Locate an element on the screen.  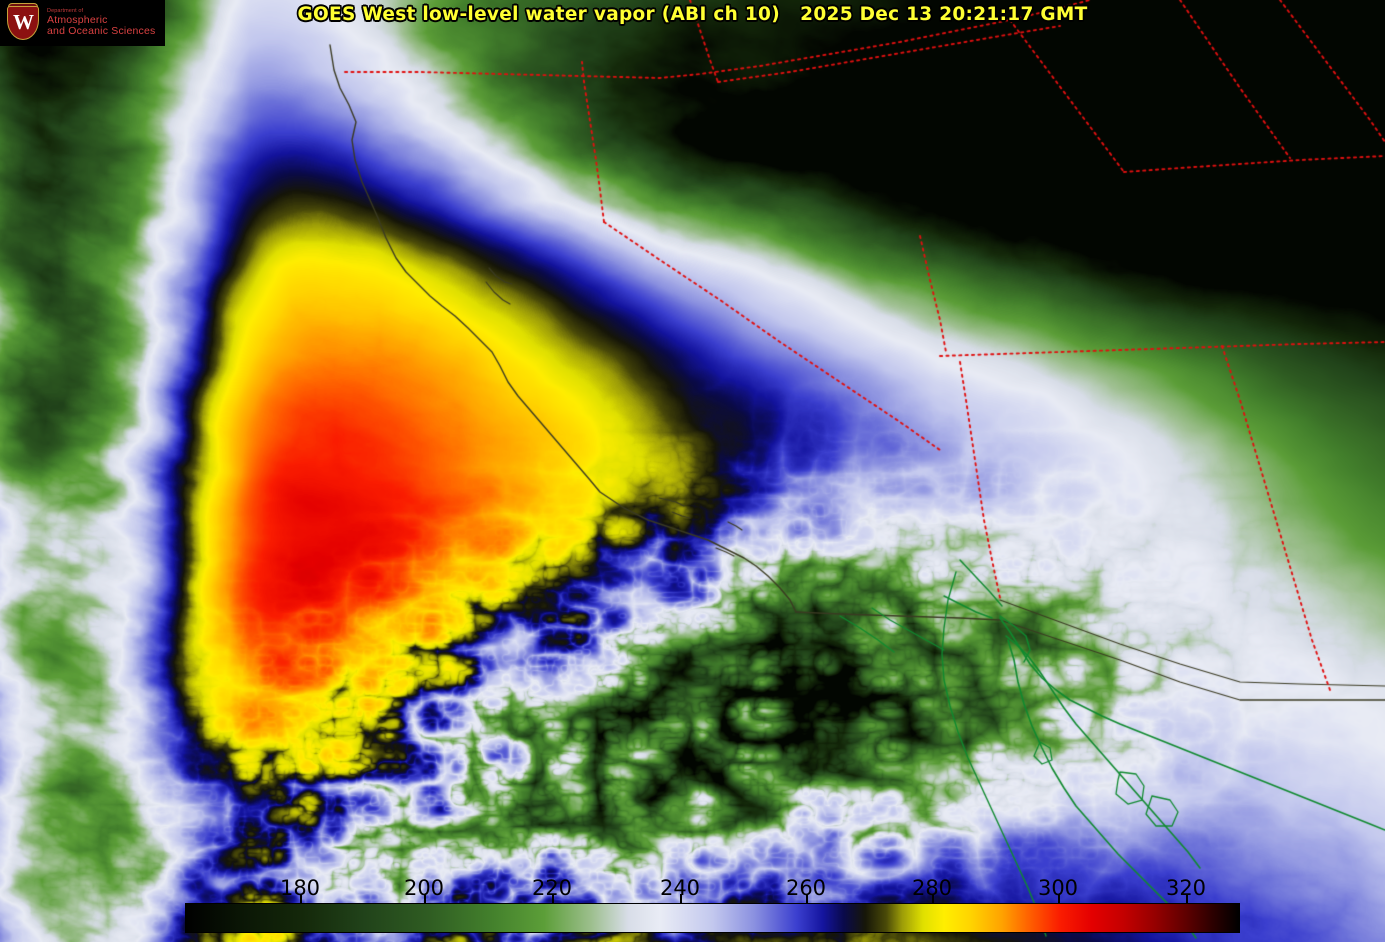
crest-w-letter: W is located at coordinates (23, 22).